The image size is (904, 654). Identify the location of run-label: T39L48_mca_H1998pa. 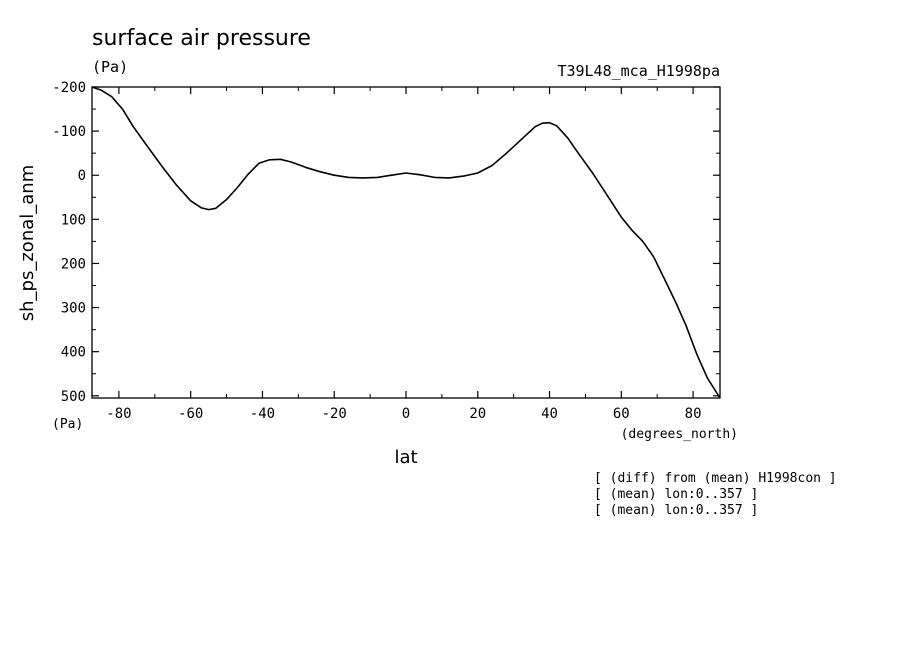
(638, 71).